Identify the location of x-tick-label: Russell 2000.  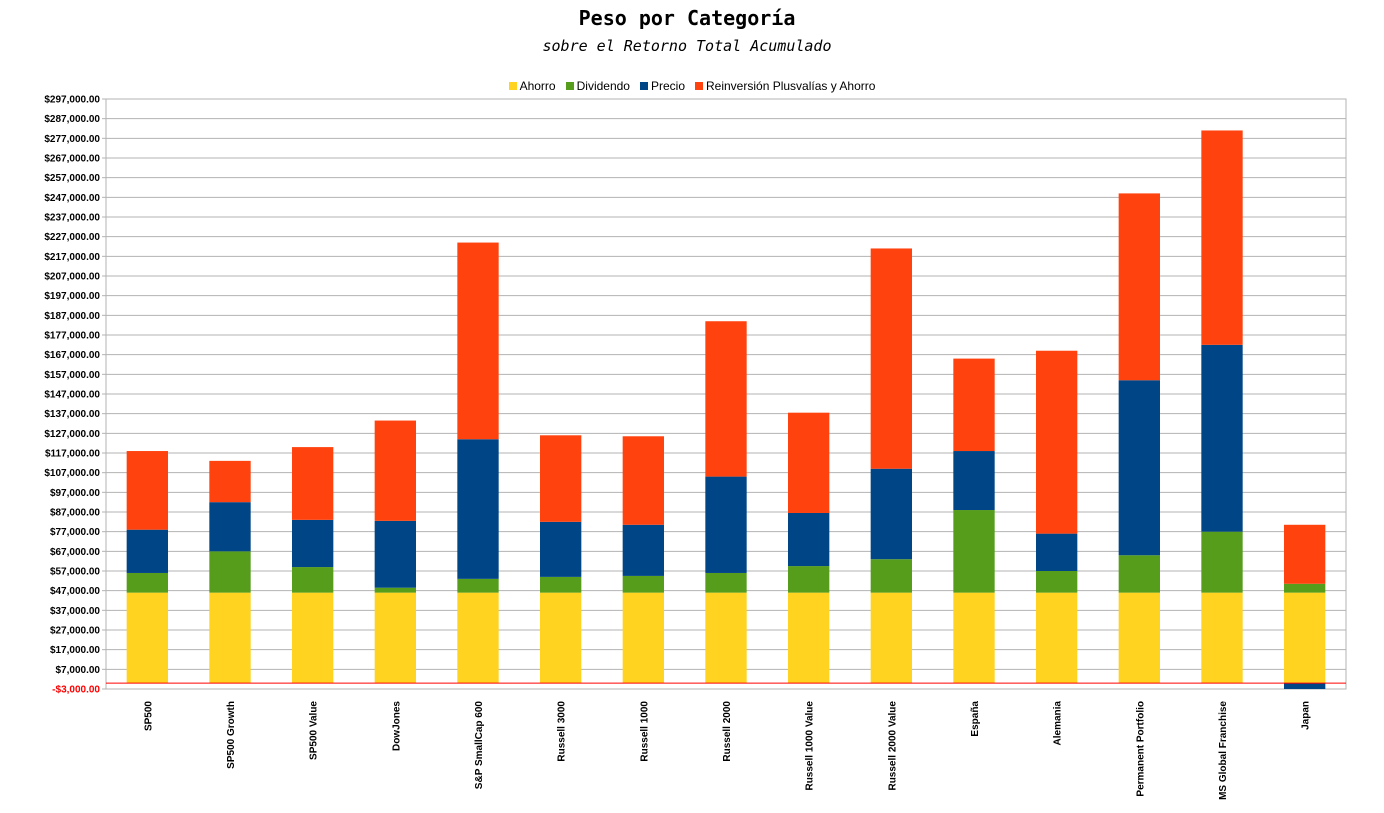
(727, 731).